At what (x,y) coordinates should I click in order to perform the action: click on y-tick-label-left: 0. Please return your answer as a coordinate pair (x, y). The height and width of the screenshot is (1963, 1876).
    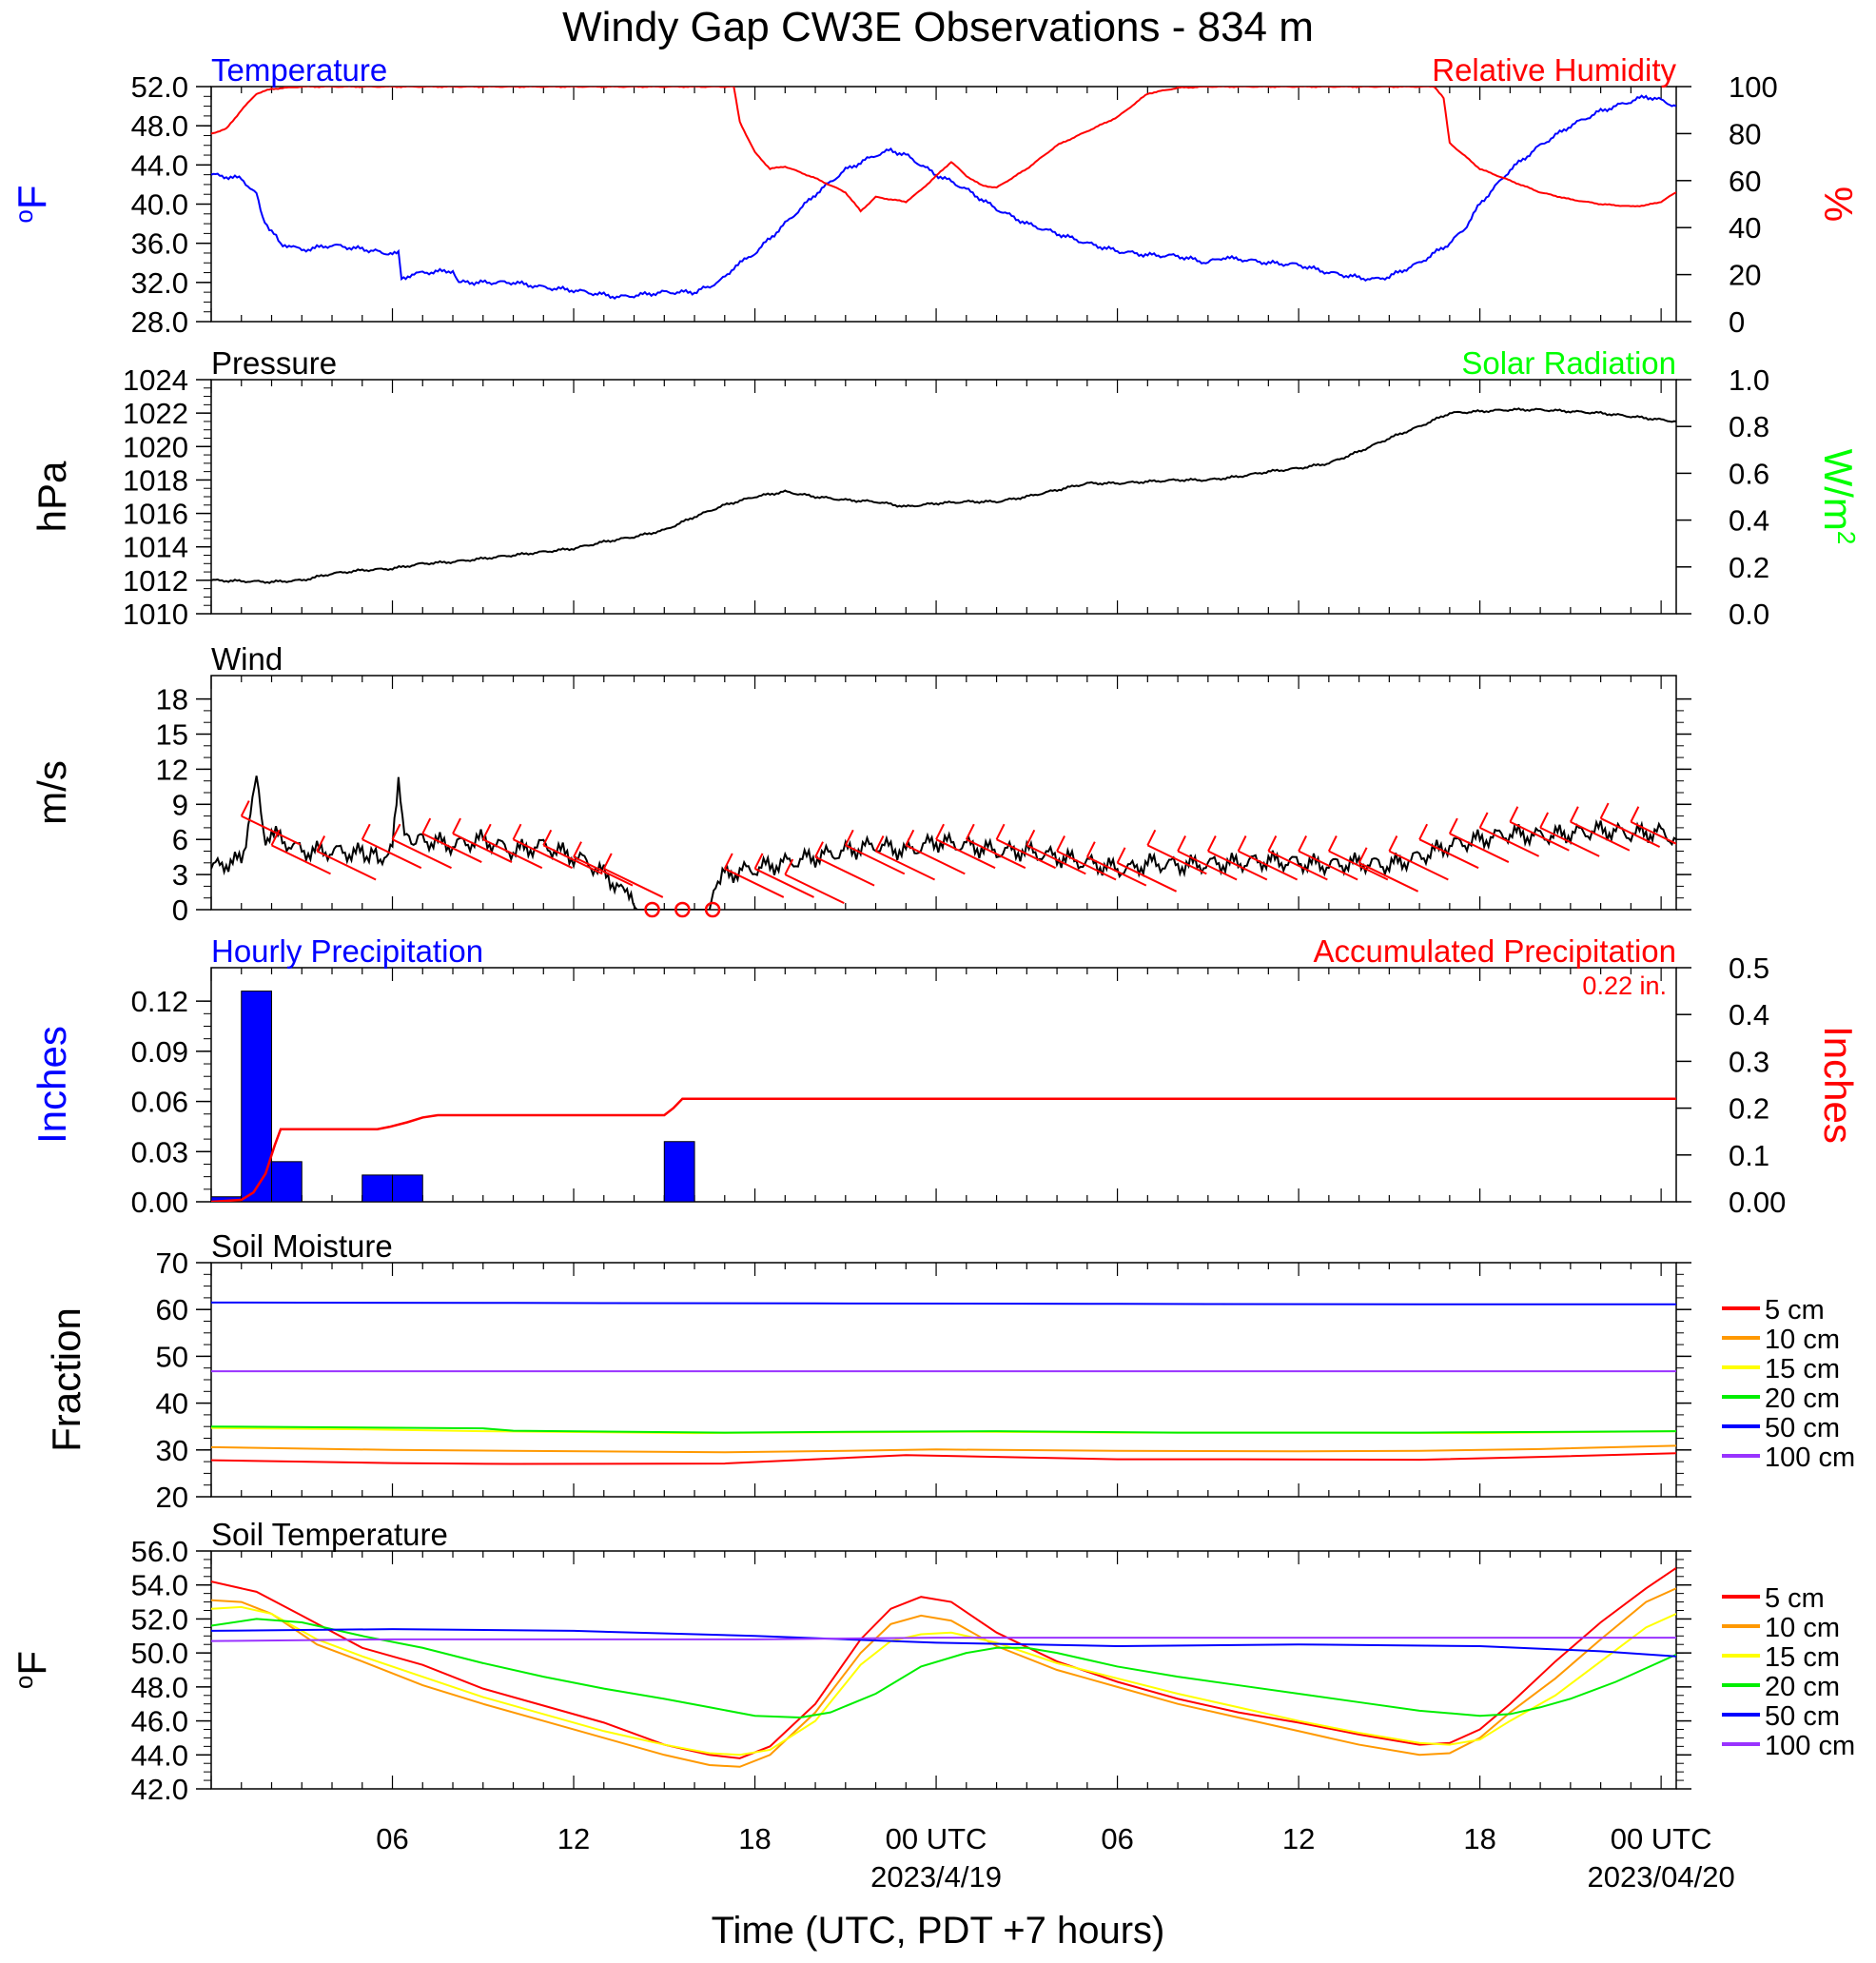
    Looking at the image, I should click on (180, 910).